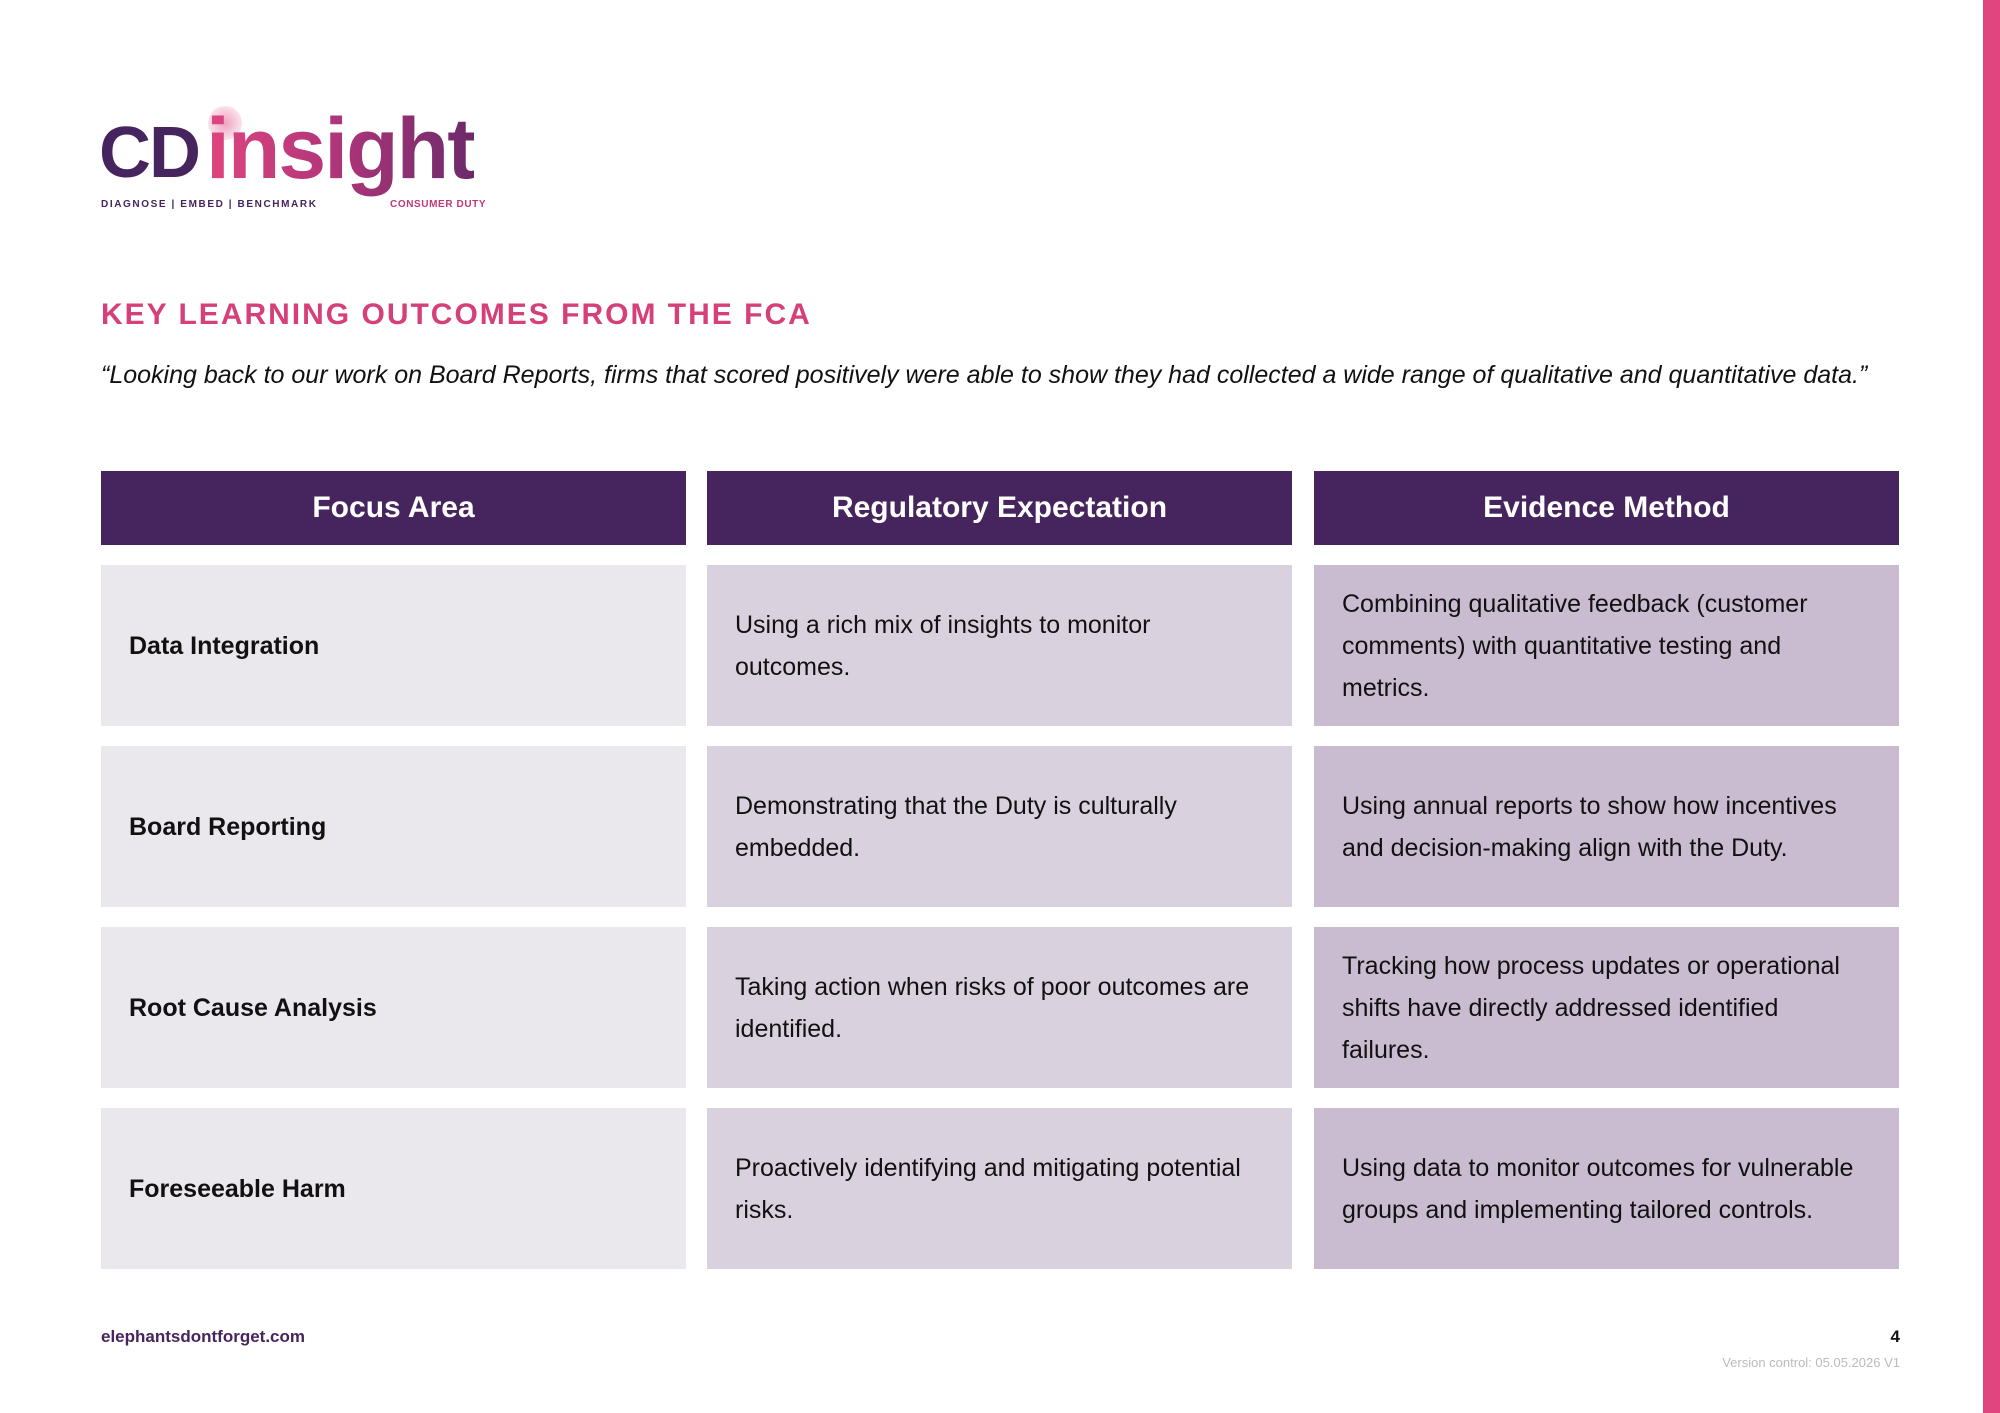  I want to click on table-cell: Board Reporting, so click(393, 826).